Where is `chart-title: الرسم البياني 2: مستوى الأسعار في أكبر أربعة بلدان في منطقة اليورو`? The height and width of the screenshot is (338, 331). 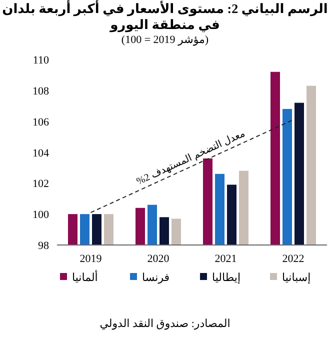 chart-title: الرسم البياني 2: مستوى الأسعار في أكبر أربعة بلدان في منطقة اليورو is located at coordinates (165, 16).